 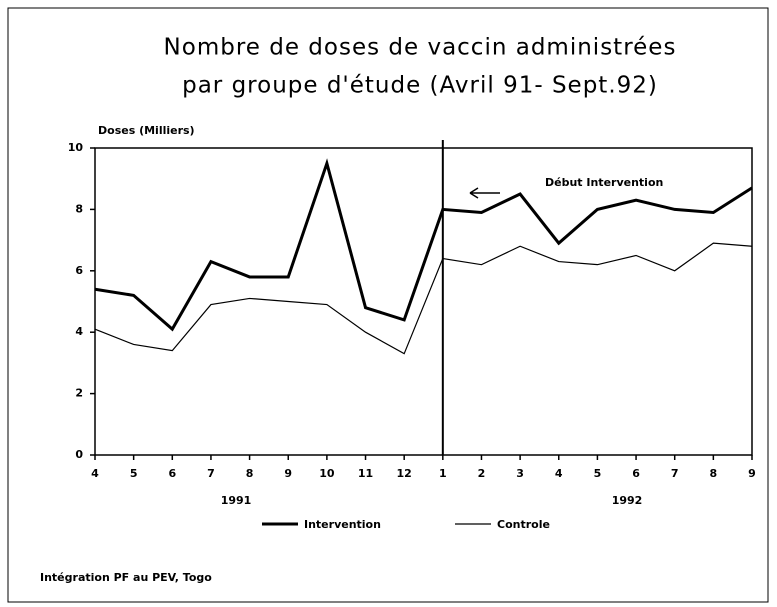 What do you see at coordinates (79, 270) in the screenshot?
I see `y-tick-label: 6` at bounding box center [79, 270].